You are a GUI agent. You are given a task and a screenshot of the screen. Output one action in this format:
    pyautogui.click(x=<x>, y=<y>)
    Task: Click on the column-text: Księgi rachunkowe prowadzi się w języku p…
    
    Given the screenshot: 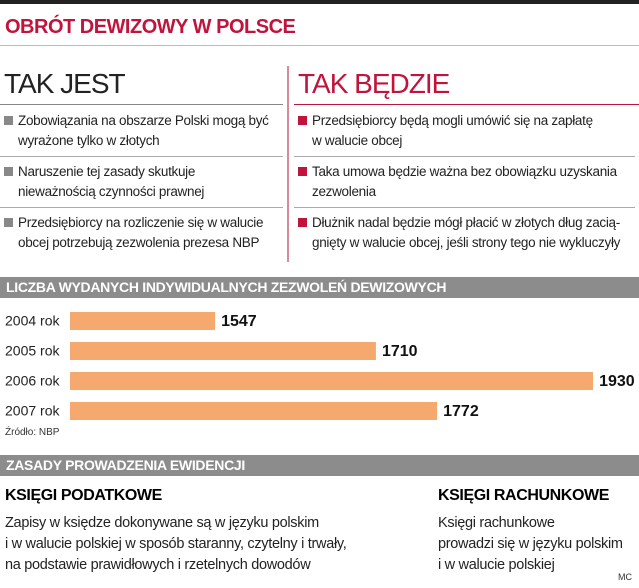 What is the action you would take?
    pyautogui.click(x=530, y=544)
    